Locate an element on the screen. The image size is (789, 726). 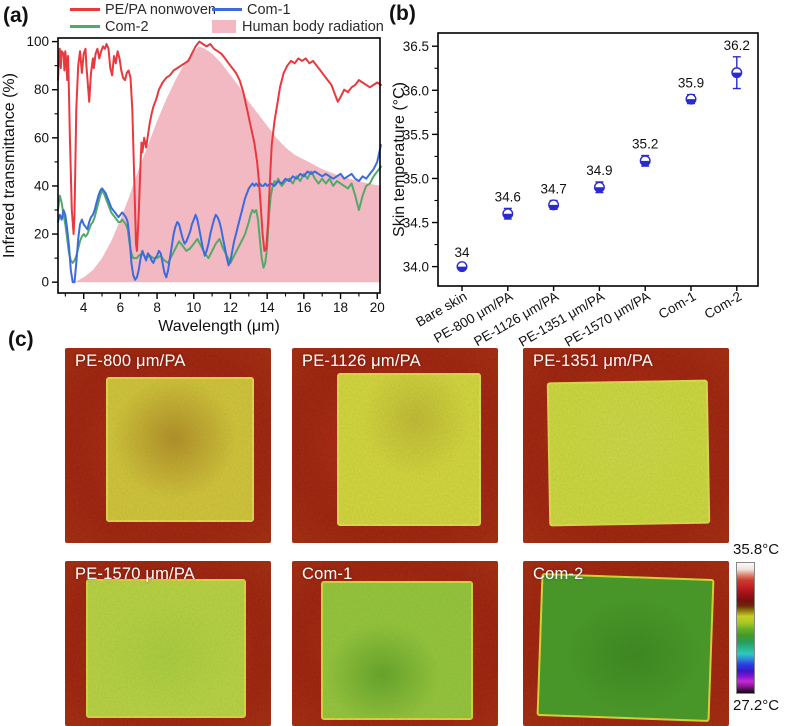
panel-b-label: (b) is located at coordinates (402, 13).